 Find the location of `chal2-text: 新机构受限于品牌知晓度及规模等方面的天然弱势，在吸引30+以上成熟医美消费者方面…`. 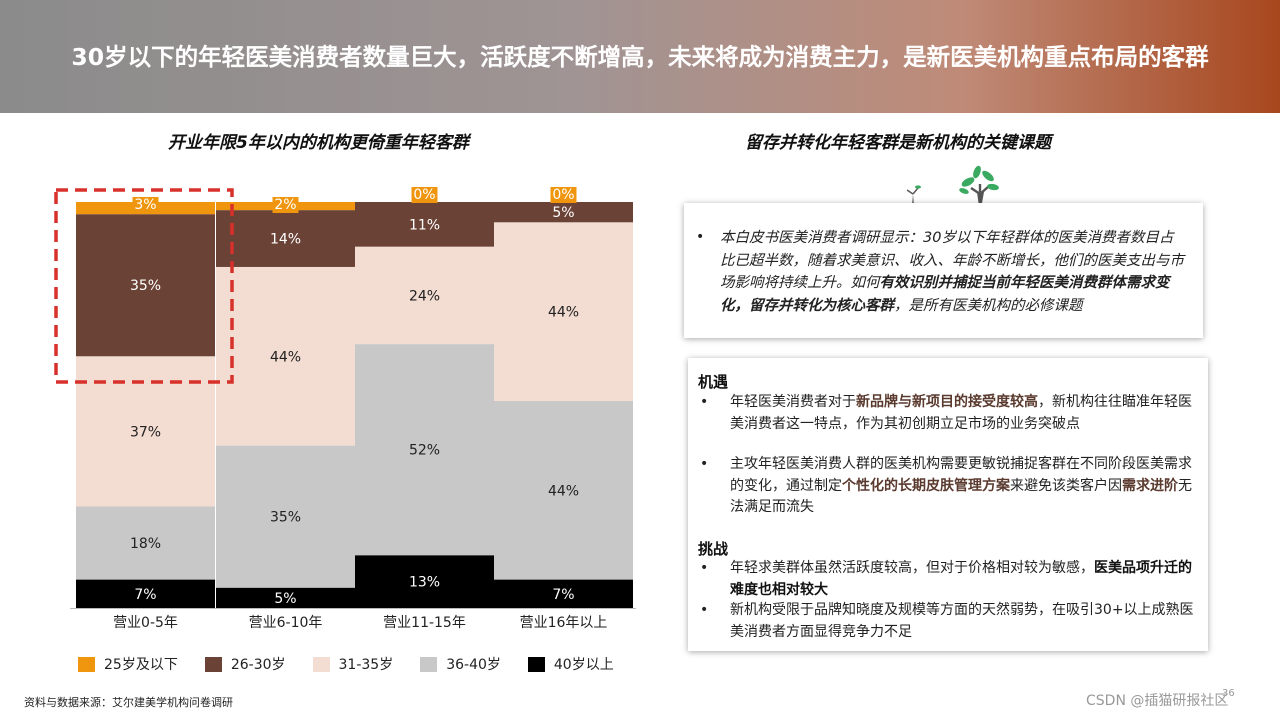

chal2-text: 新机构受限于品牌知晓度及规模等方面的天然弱势，在吸引30+以上成熟医美消费者方面… is located at coordinates (962, 621).